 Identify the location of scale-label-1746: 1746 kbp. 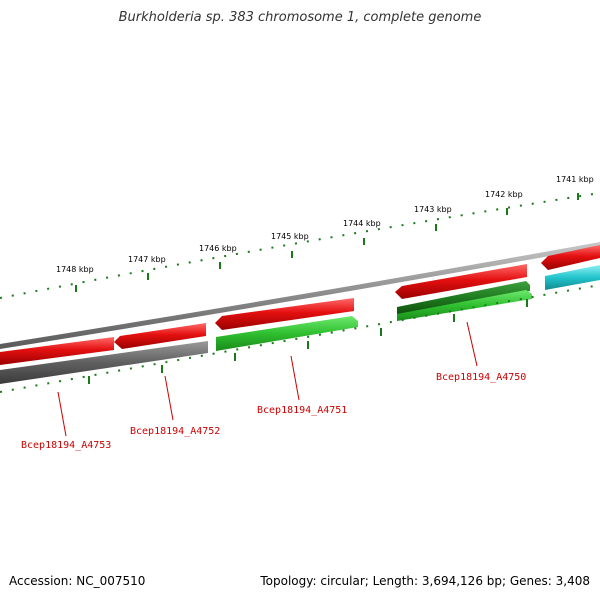
(218, 248).